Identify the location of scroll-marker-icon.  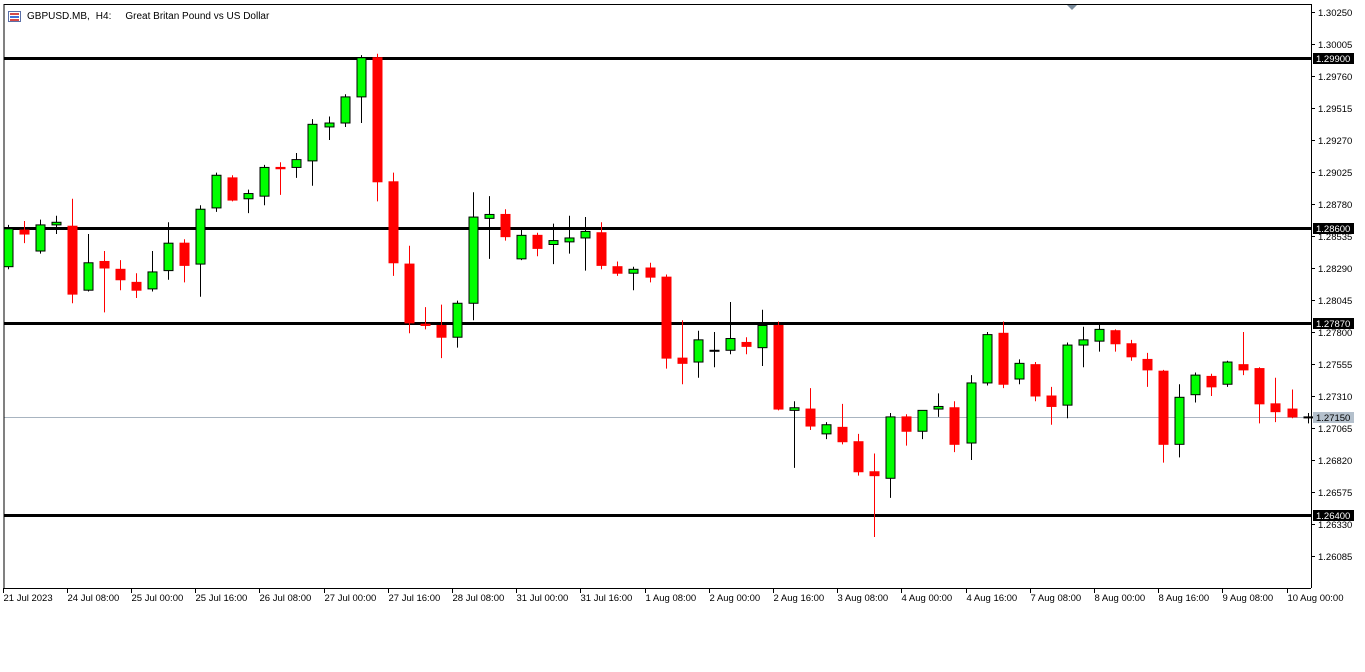
(1072, 7).